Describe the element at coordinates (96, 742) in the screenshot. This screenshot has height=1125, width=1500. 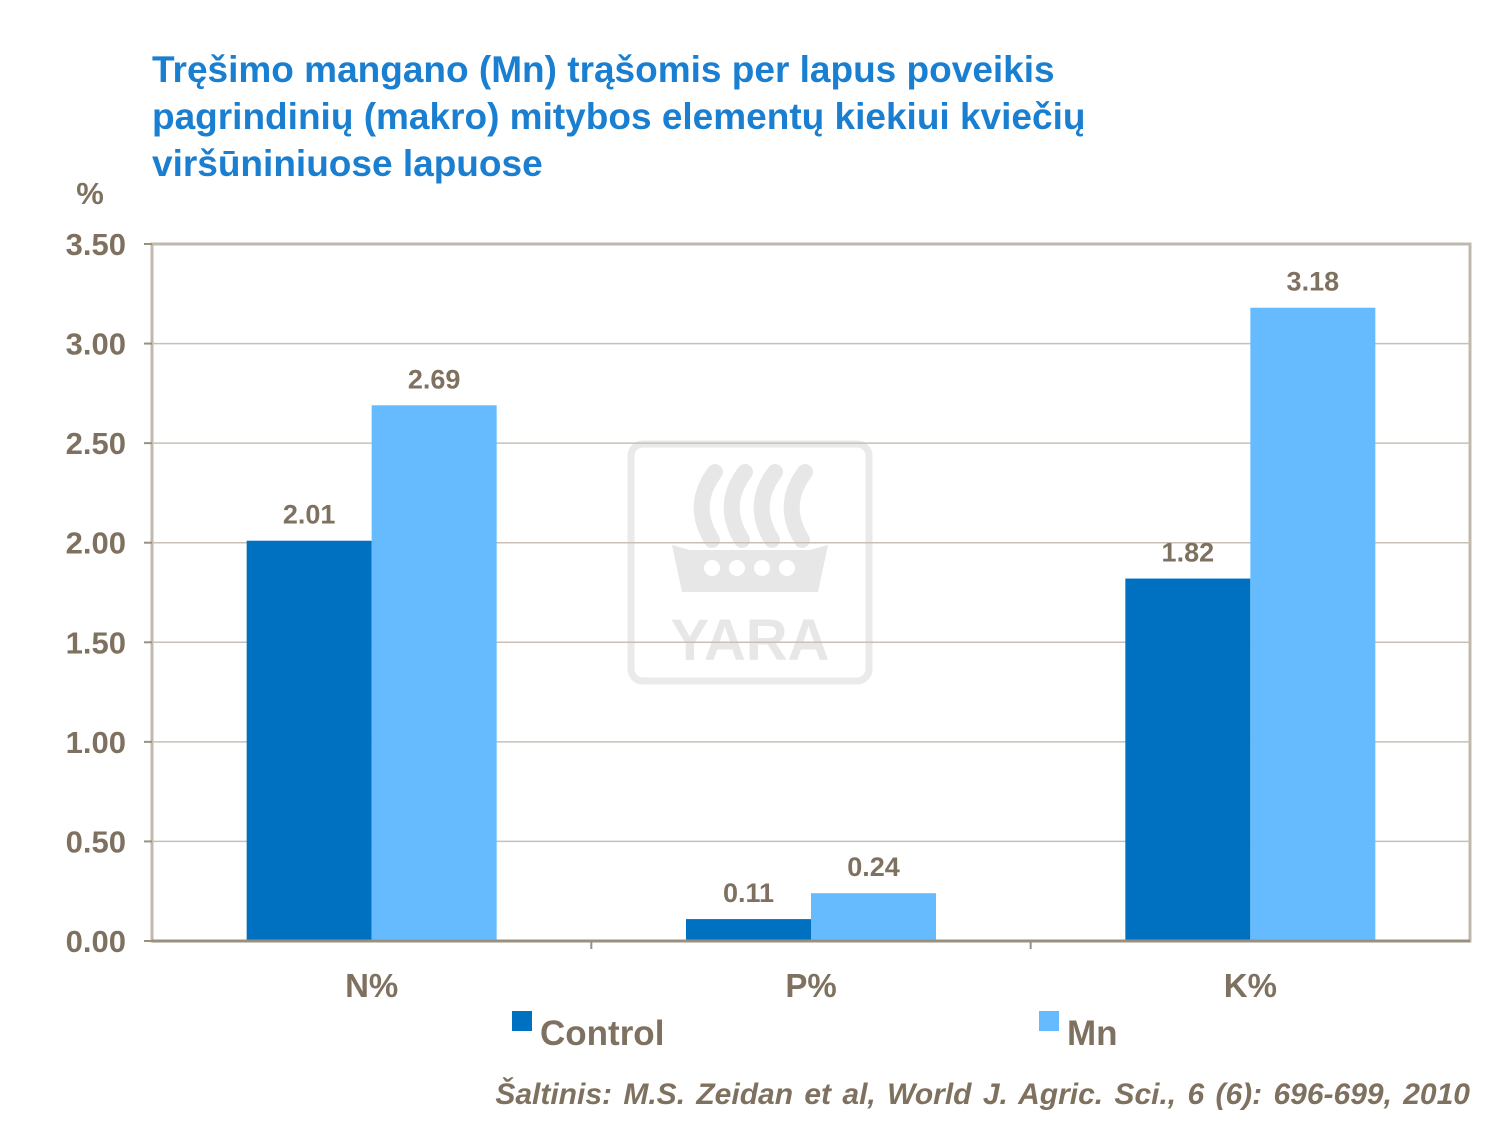
I see `y-tick-label: 1.00` at that location.